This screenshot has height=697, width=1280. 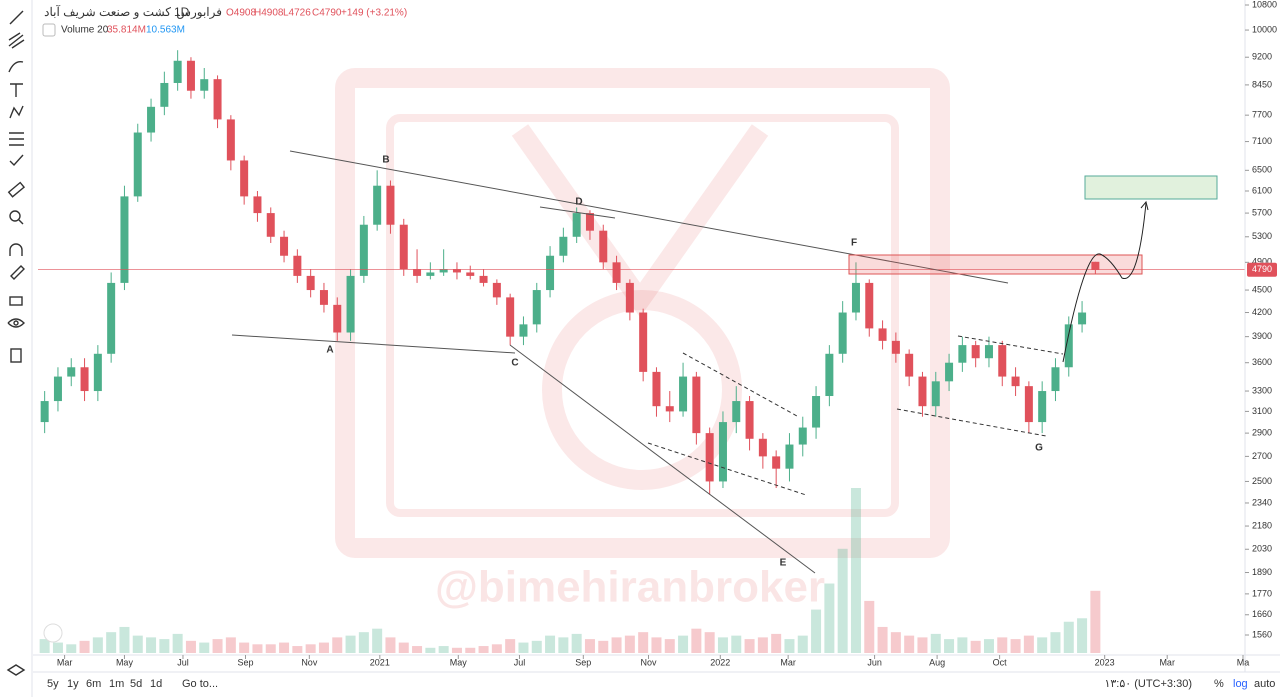 What do you see at coordinates (1262, 362) in the screenshot?
I see `y-tick-label: 3600` at bounding box center [1262, 362].